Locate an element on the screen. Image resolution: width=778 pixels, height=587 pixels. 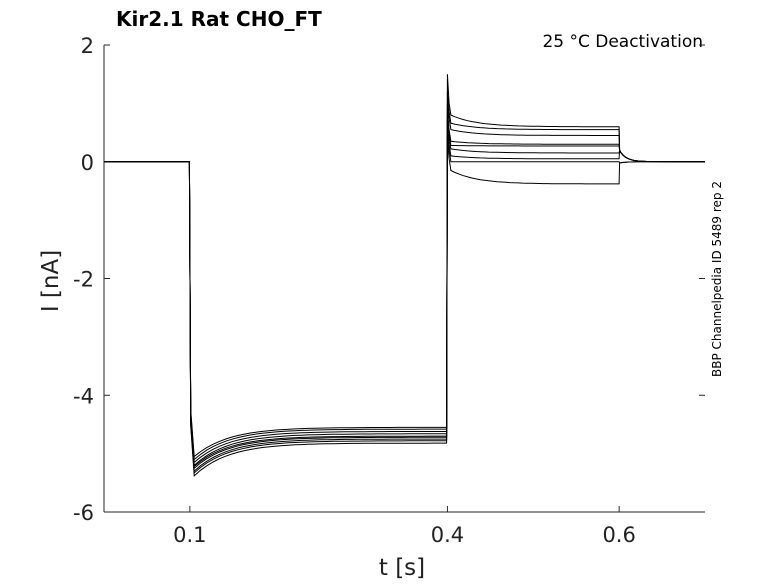
y-tick-label: -4 is located at coordinates (83, 396).